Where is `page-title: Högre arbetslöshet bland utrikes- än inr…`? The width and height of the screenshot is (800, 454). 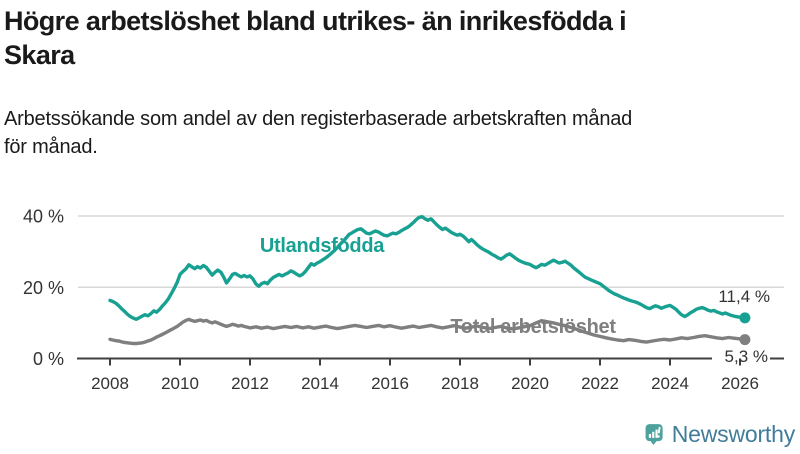
page-title: Högre arbetslöshet bland utrikes- än inr… is located at coordinates (394, 38).